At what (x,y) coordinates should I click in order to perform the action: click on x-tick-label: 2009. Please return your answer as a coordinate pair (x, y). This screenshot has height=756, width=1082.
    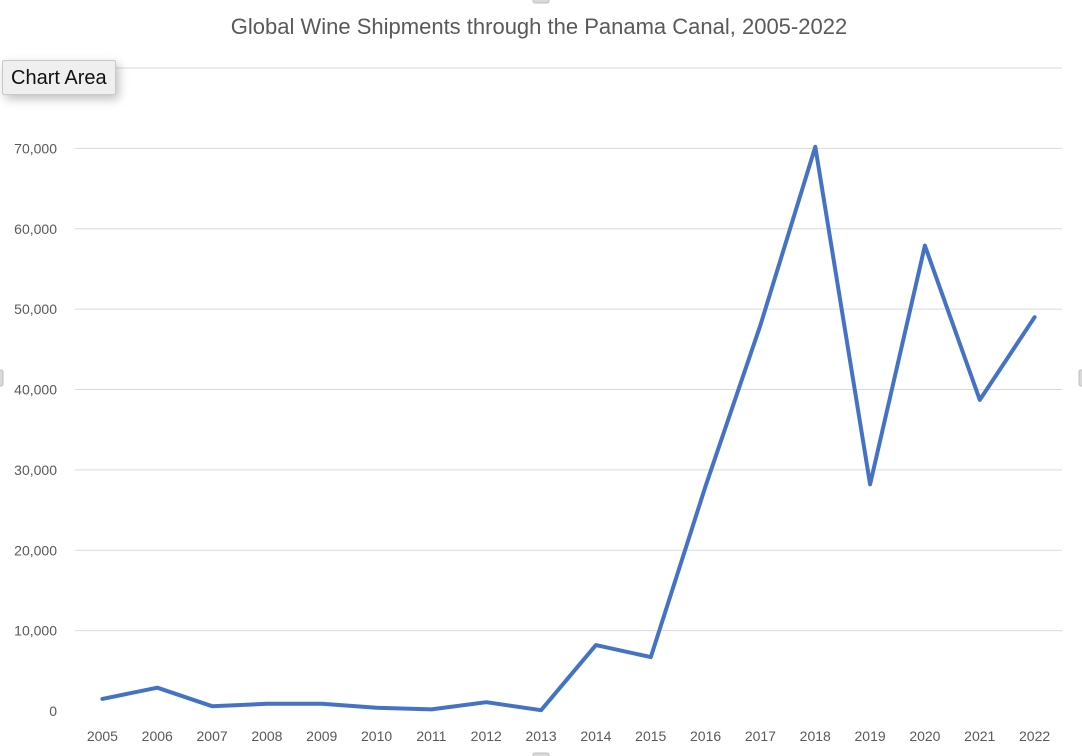
    Looking at the image, I should click on (321, 736).